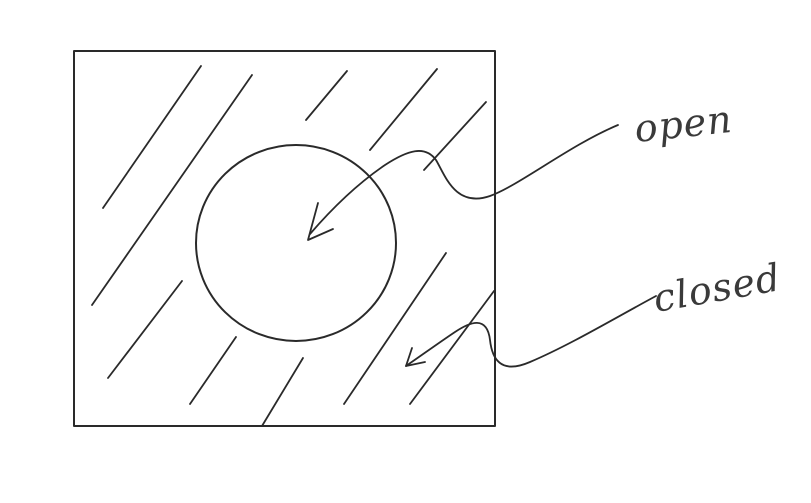 The image size is (811, 503). What do you see at coordinates (296, 243) in the screenshot?
I see `open-region-circle` at bounding box center [296, 243].